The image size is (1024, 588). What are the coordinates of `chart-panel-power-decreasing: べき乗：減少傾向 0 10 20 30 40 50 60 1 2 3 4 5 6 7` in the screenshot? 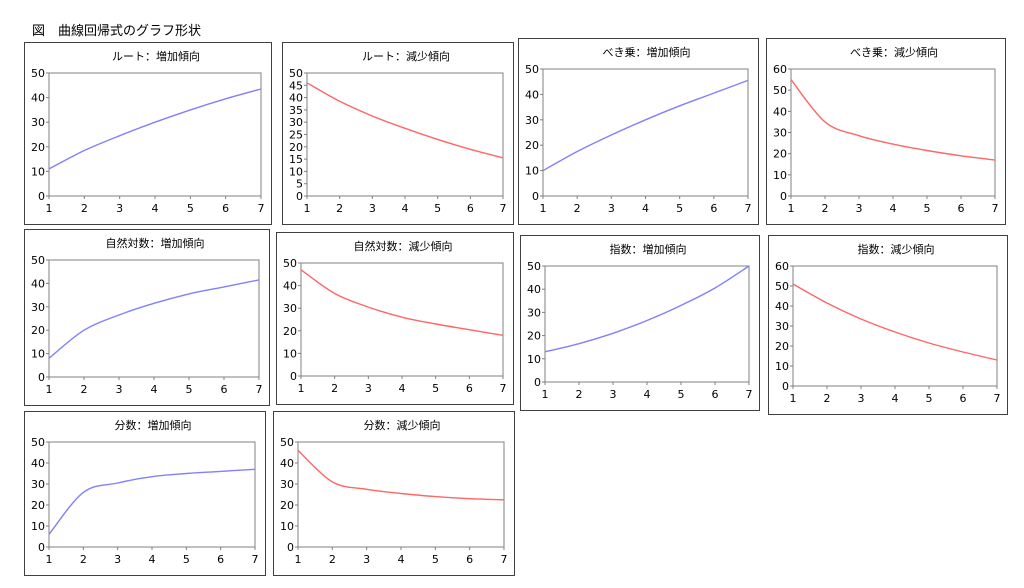 It's located at (886, 131).